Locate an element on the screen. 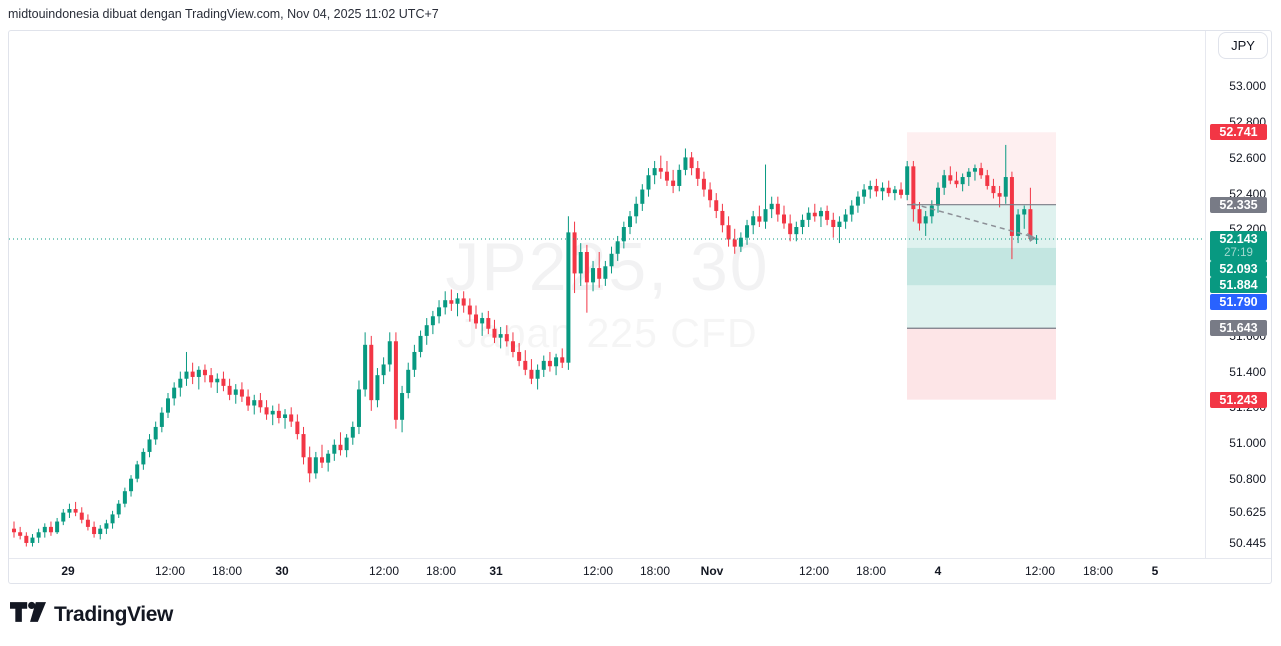 The width and height of the screenshot is (1281, 646). price-badge-value: 52.335 is located at coordinates (1238, 205).